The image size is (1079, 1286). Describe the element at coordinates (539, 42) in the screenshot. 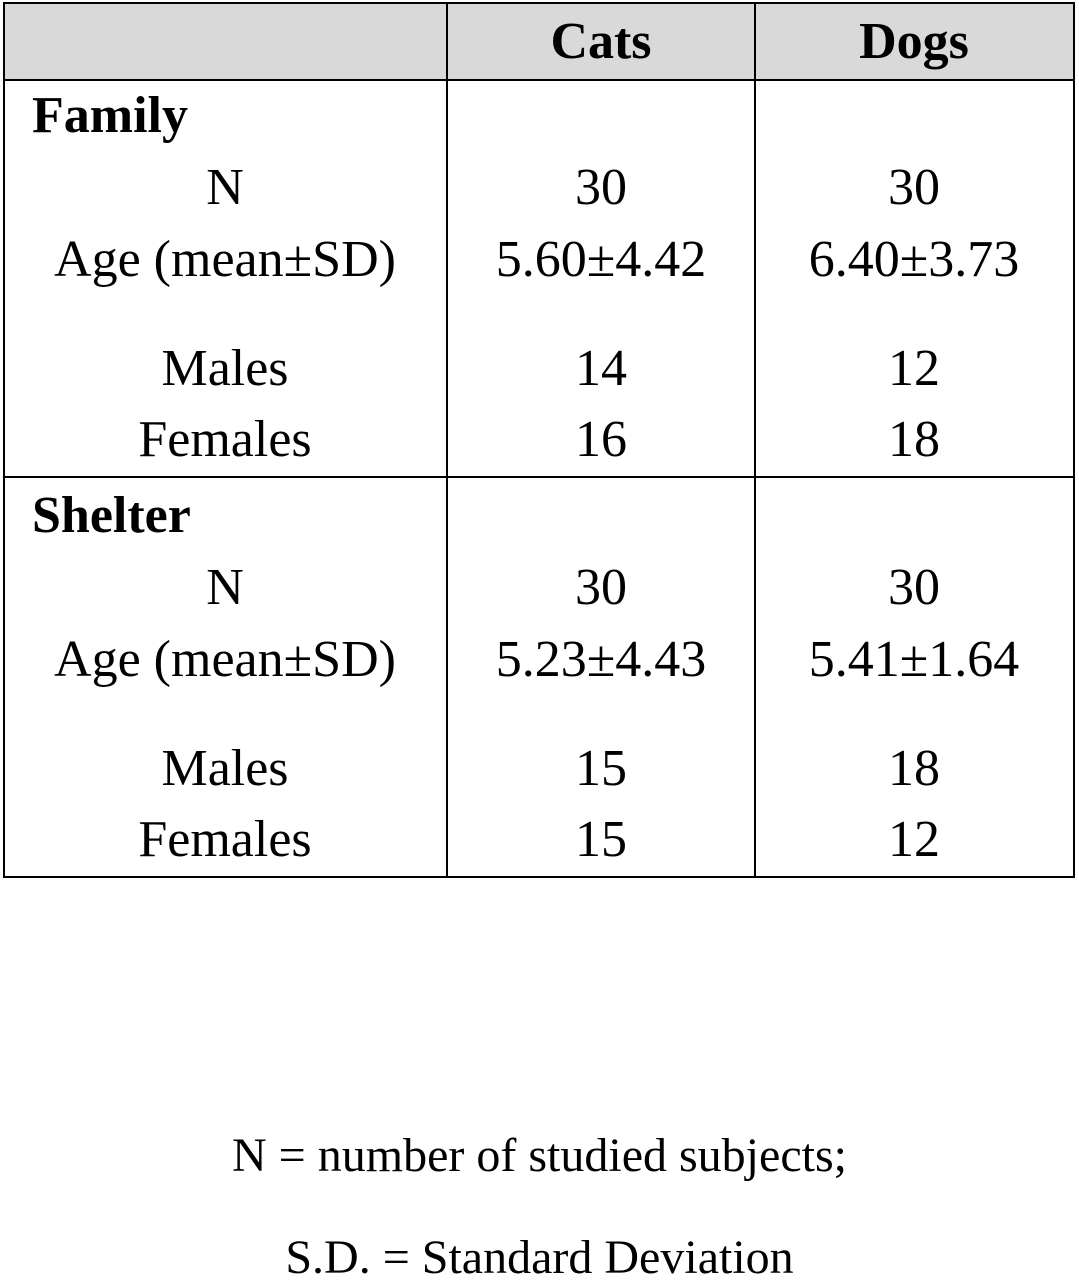

I see `table-header-row` at that location.